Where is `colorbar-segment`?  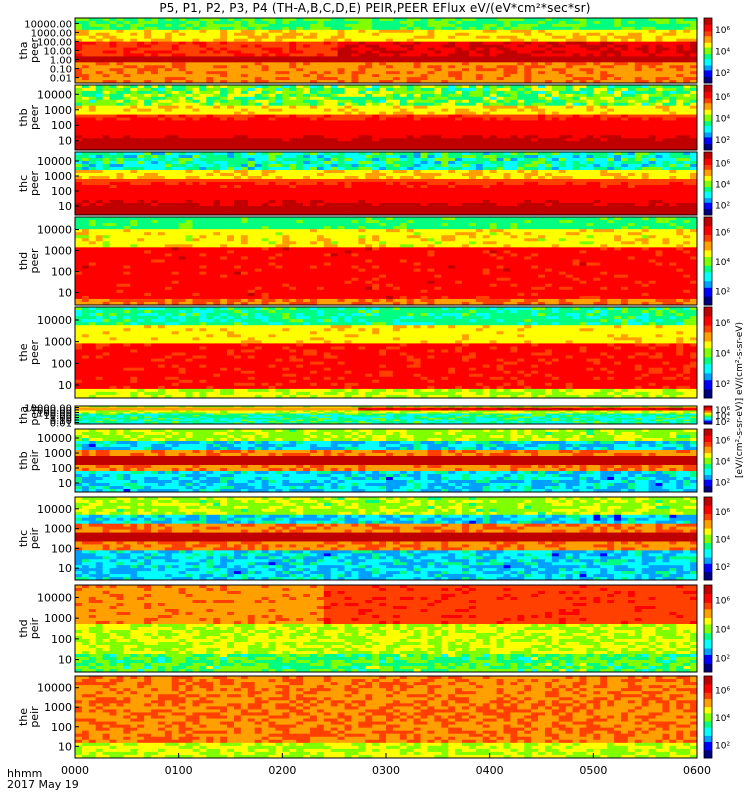 colorbar-segment is located at coordinates (708, 129).